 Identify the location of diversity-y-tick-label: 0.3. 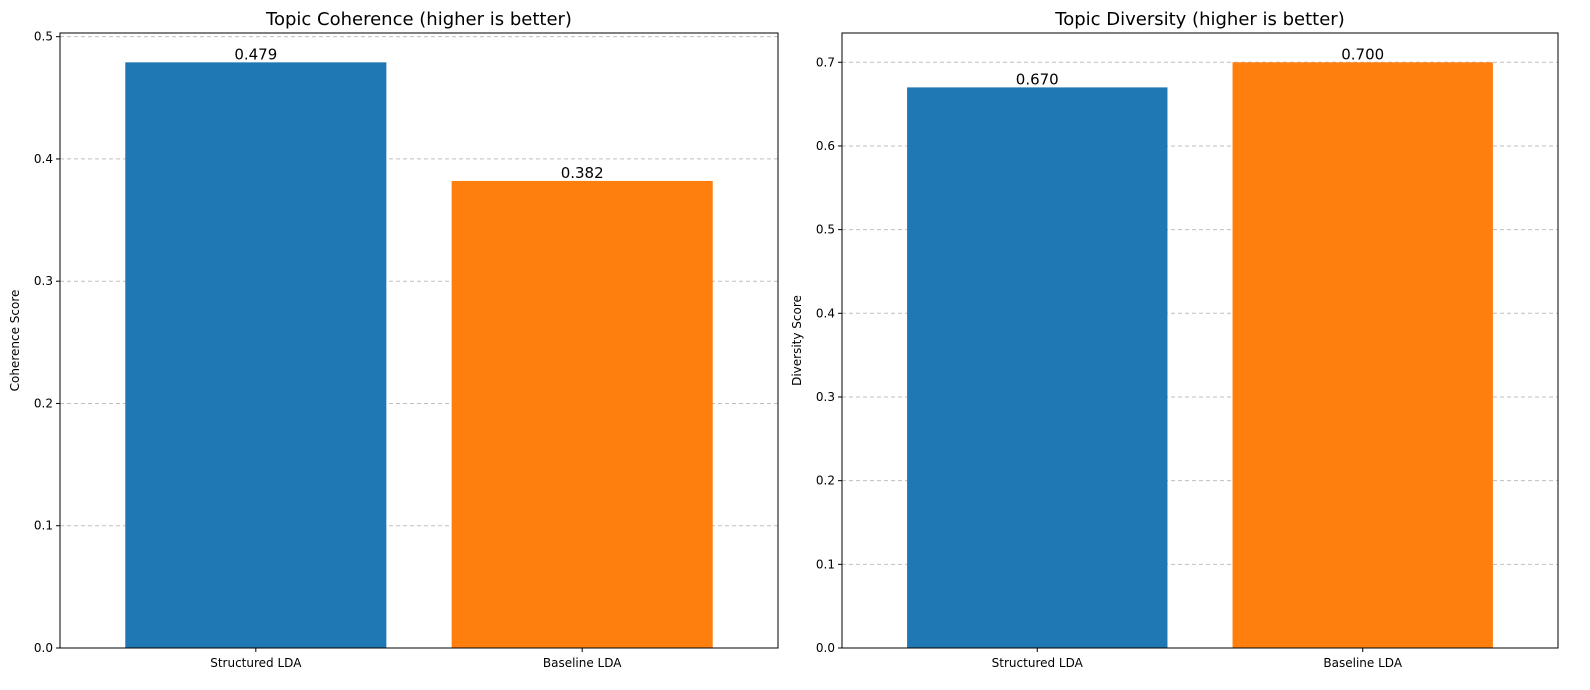
(825, 397).